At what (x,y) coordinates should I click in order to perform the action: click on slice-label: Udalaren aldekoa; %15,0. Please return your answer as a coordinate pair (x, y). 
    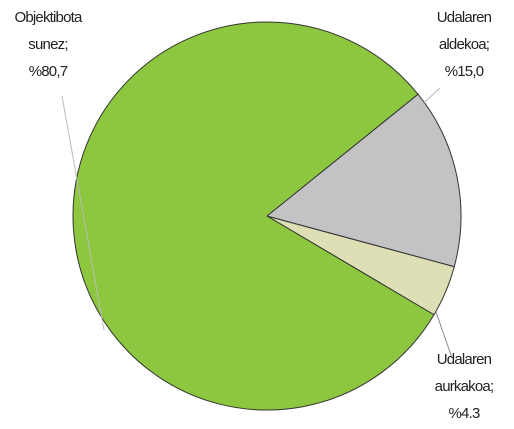
    Looking at the image, I should click on (464, 44).